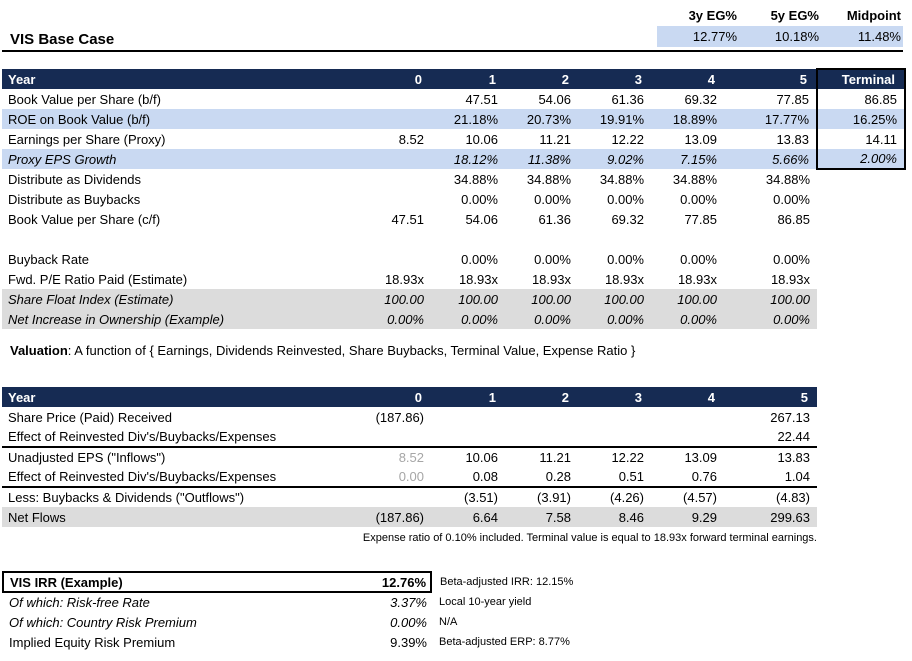 The height and width of the screenshot is (661, 912). What do you see at coordinates (481, 457) in the screenshot?
I see `cell-value: 10.06` at bounding box center [481, 457].